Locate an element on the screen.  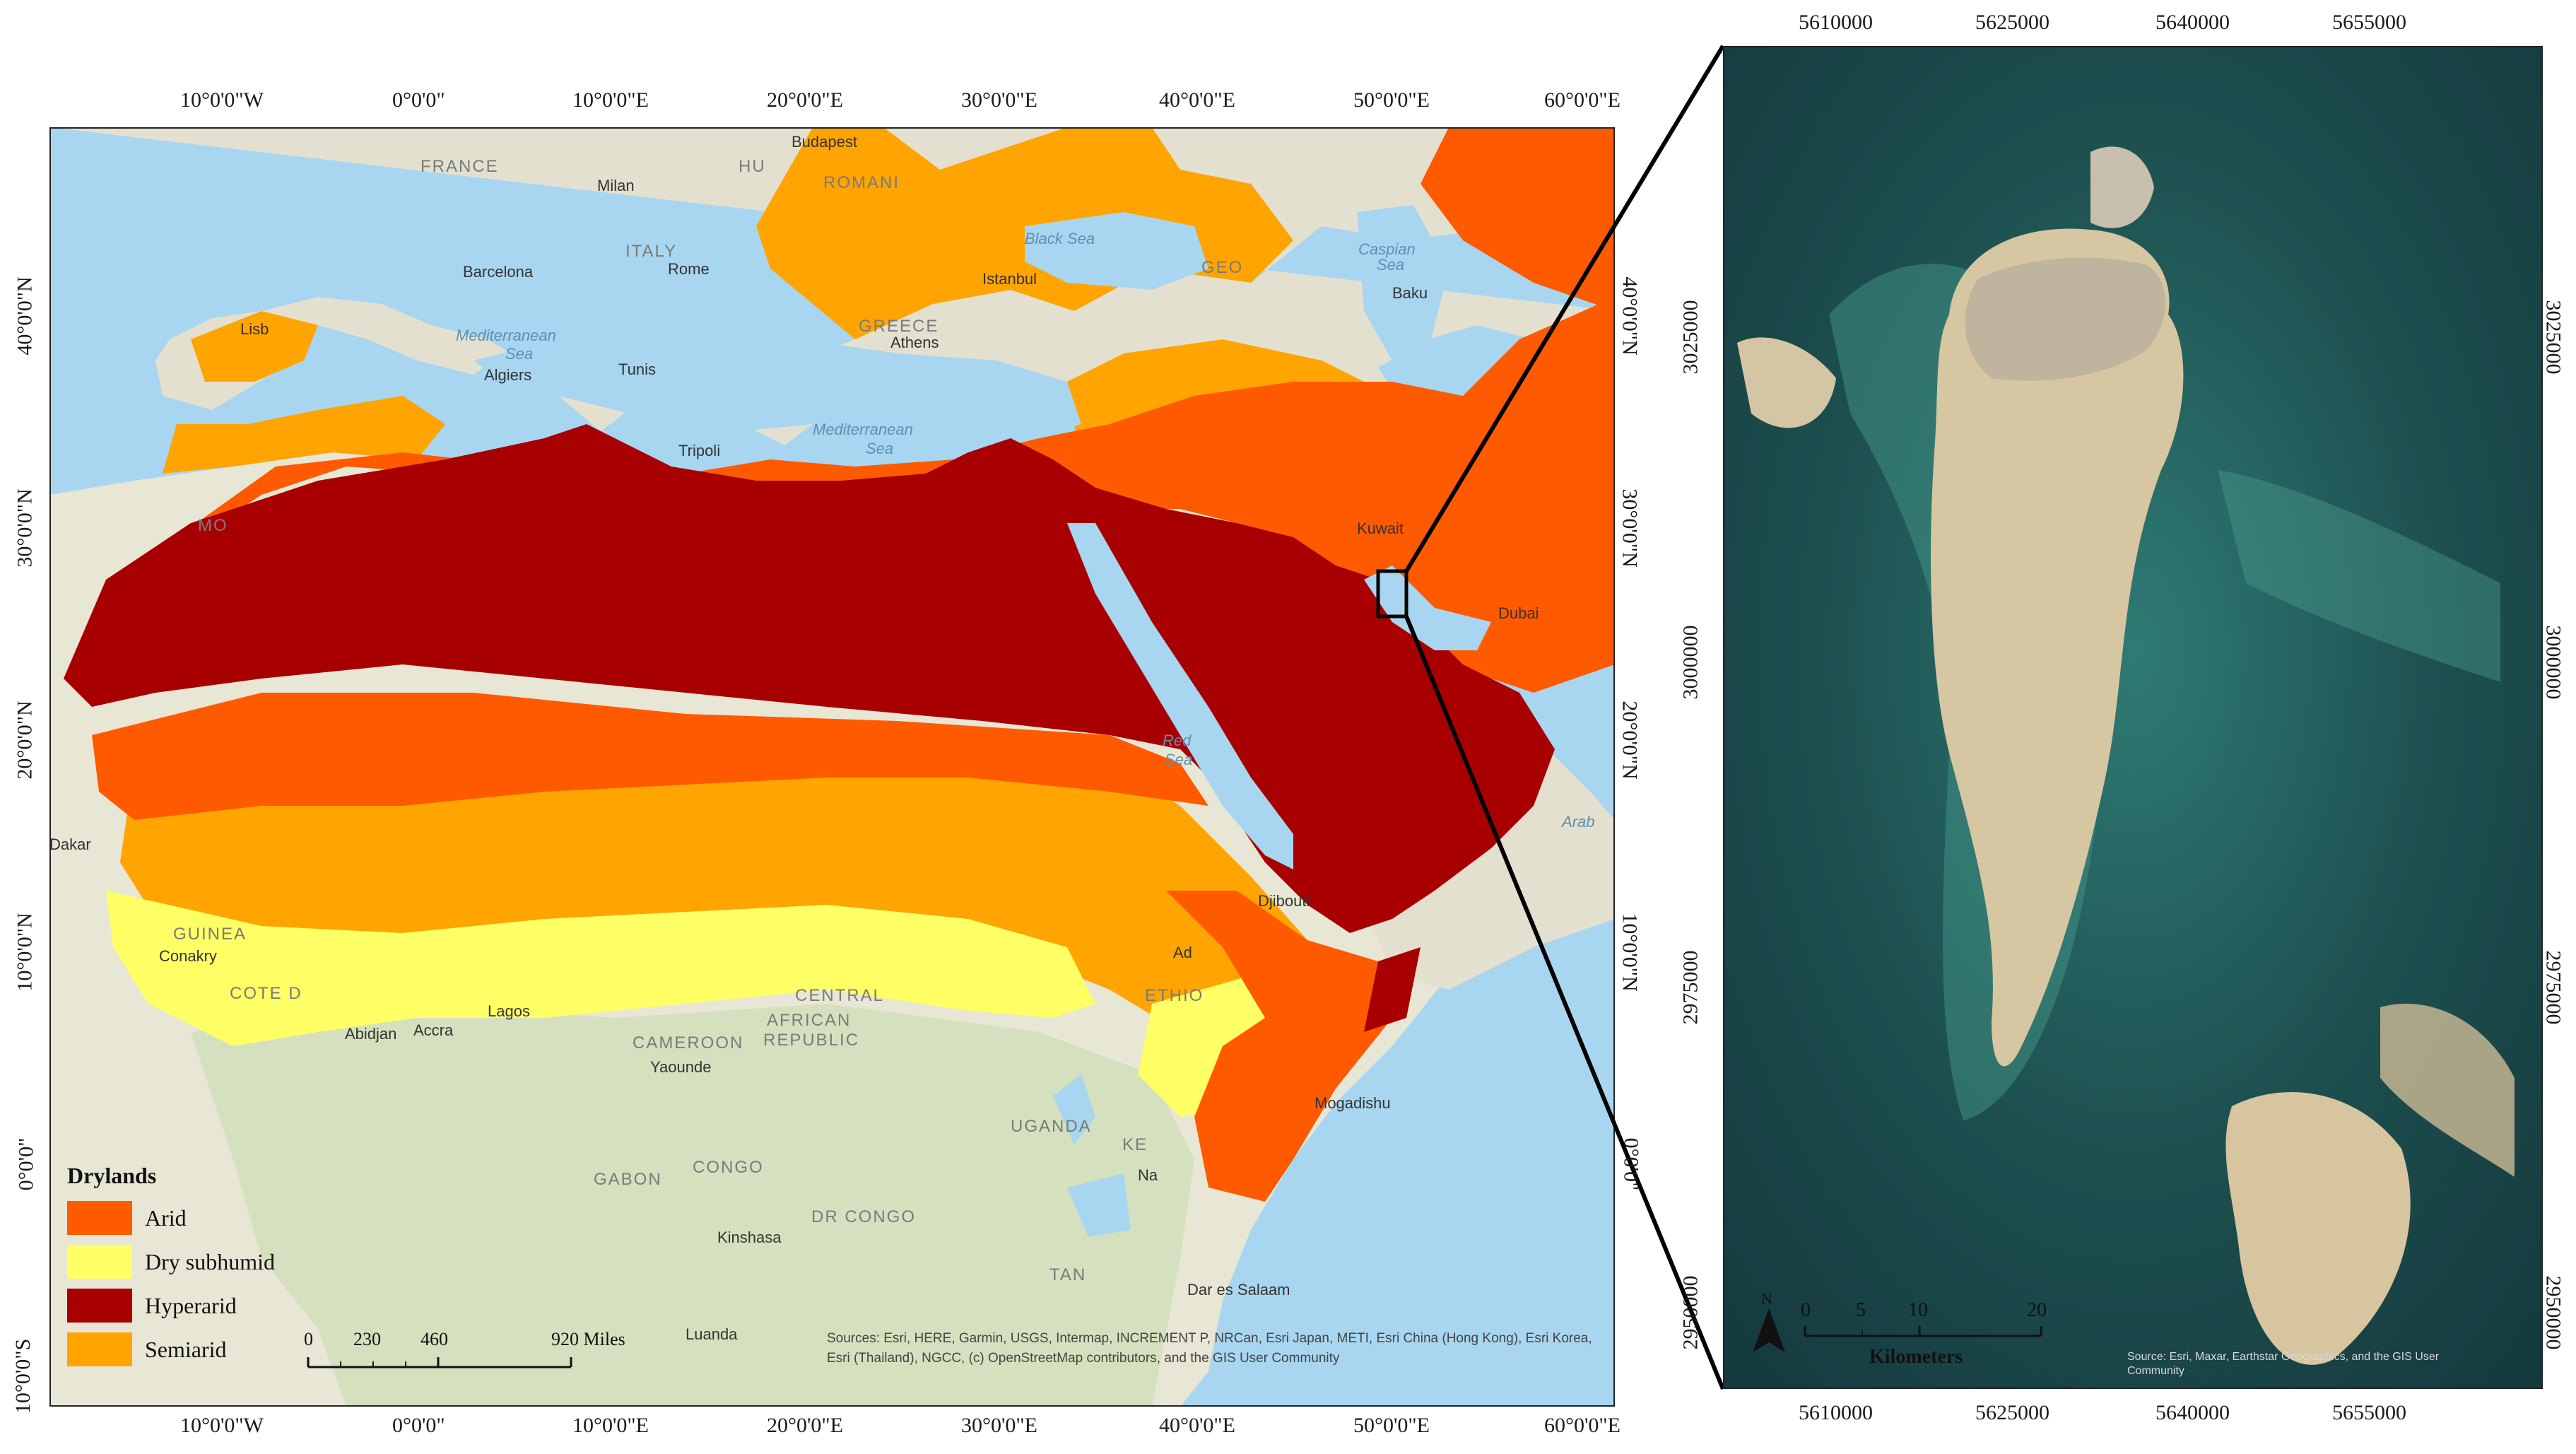
lm-bottom-tick-2: 10°0'0"E is located at coordinates (610, 1425).